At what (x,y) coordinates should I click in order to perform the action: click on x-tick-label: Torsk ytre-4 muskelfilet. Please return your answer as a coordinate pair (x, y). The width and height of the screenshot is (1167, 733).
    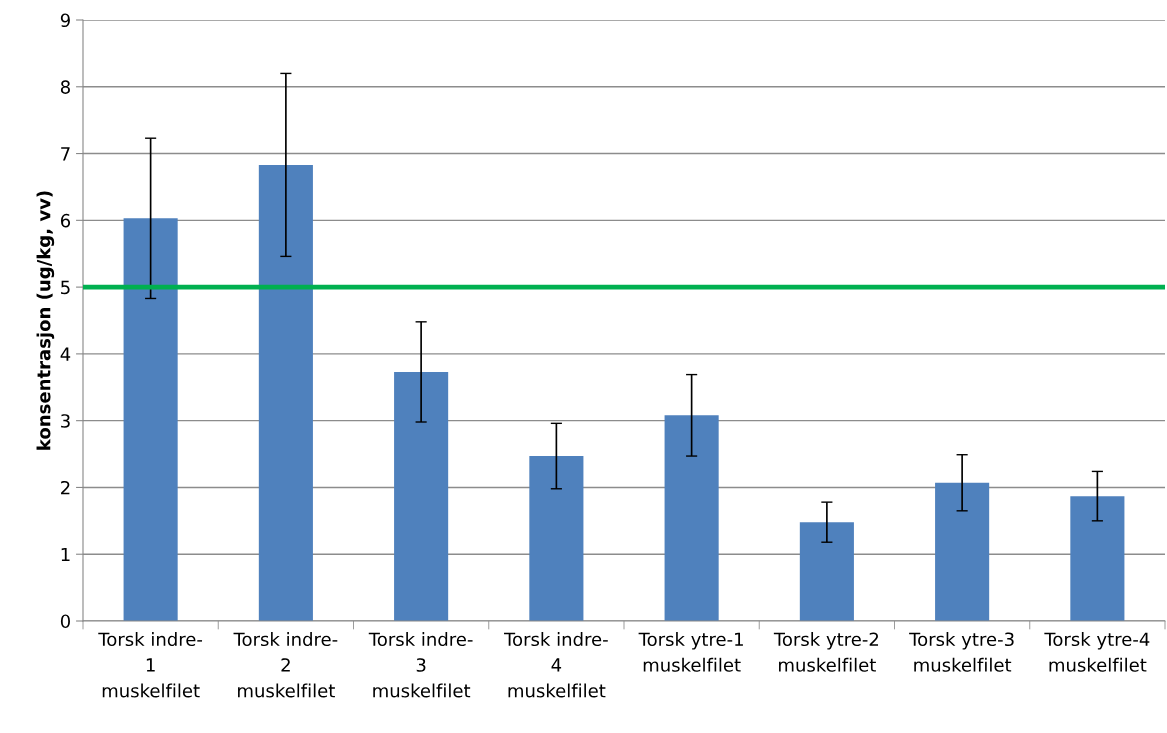
    Looking at the image, I should click on (1097, 652).